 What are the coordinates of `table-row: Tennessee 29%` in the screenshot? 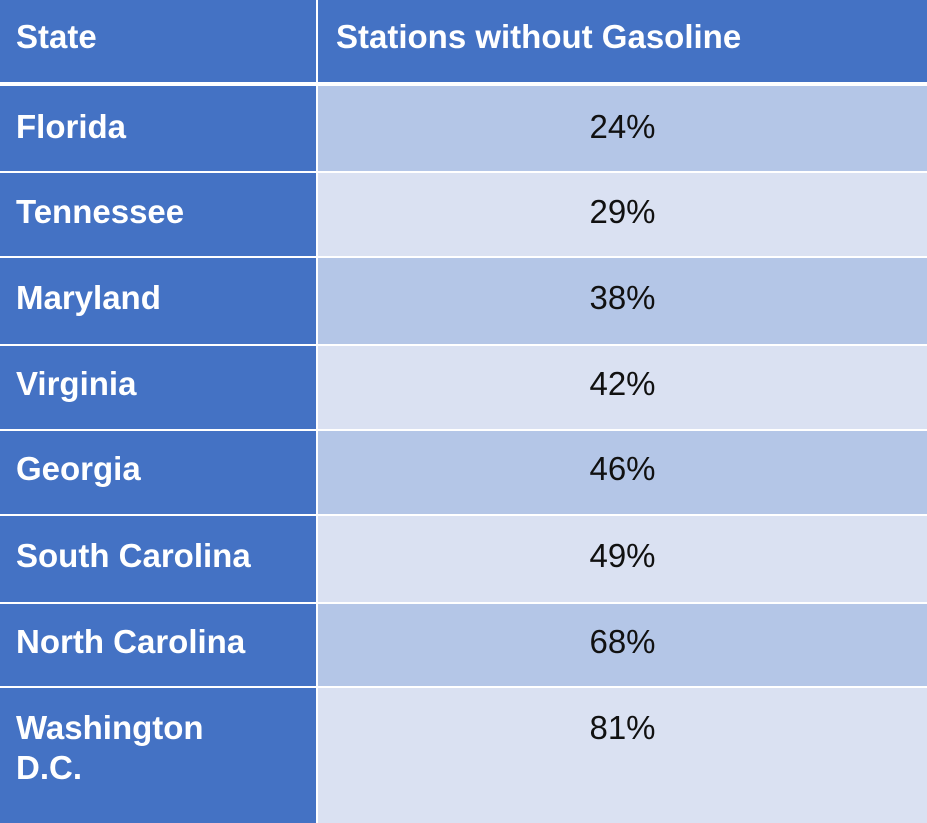 It's located at (463, 214).